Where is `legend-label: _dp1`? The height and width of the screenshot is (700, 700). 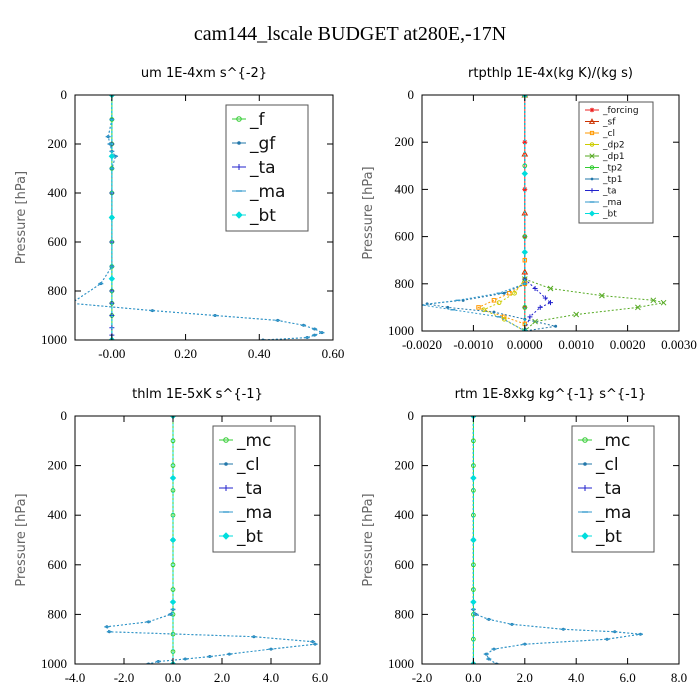
legend-label: _dp1 is located at coordinates (613, 157).